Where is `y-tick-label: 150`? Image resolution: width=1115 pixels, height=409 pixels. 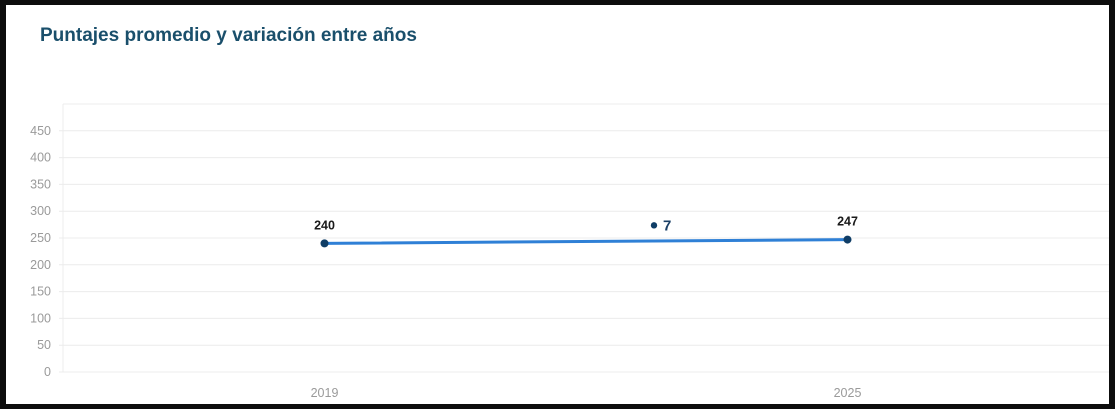 y-tick-label: 150 is located at coordinates (40, 292).